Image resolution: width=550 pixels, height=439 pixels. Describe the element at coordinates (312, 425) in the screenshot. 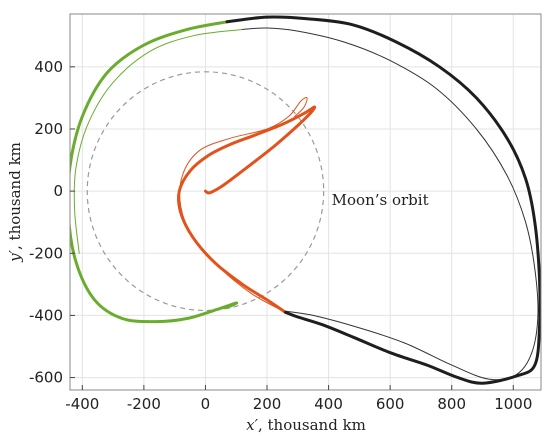

I see `x-axis-label-unit: , thousand km` at that location.